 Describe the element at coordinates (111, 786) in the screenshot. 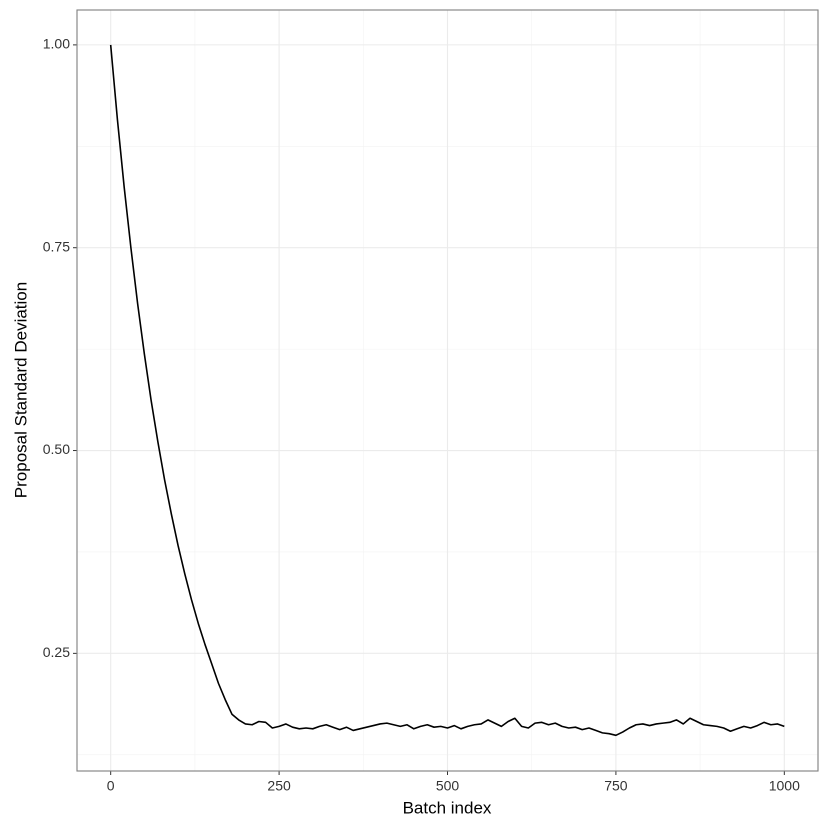

I see `x-tick-label: 0` at that location.